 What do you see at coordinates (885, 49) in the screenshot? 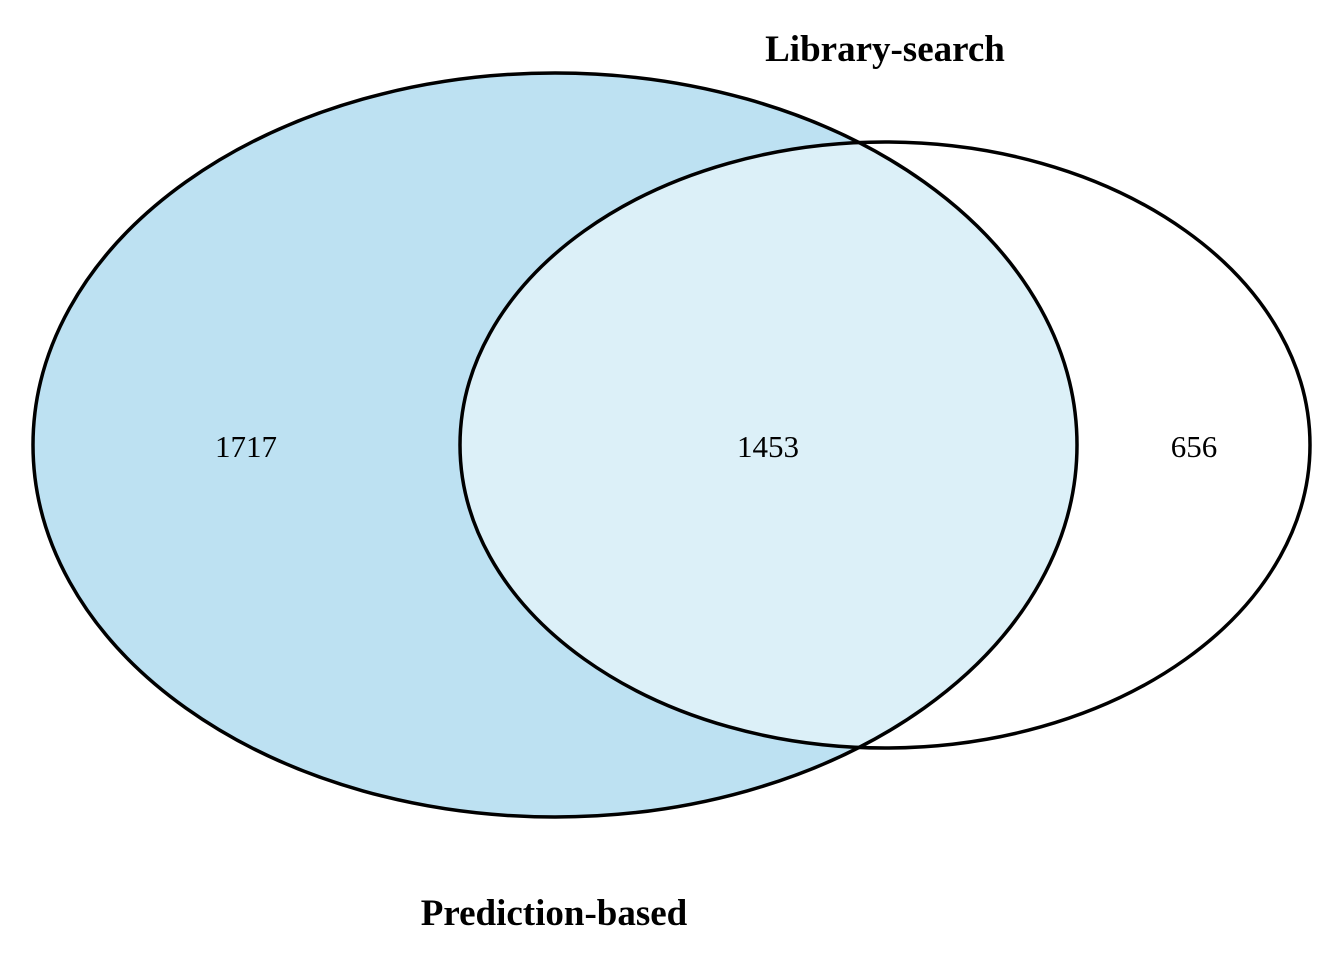
I see `library-search-label: Library-search` at bounding box center [885, 49].